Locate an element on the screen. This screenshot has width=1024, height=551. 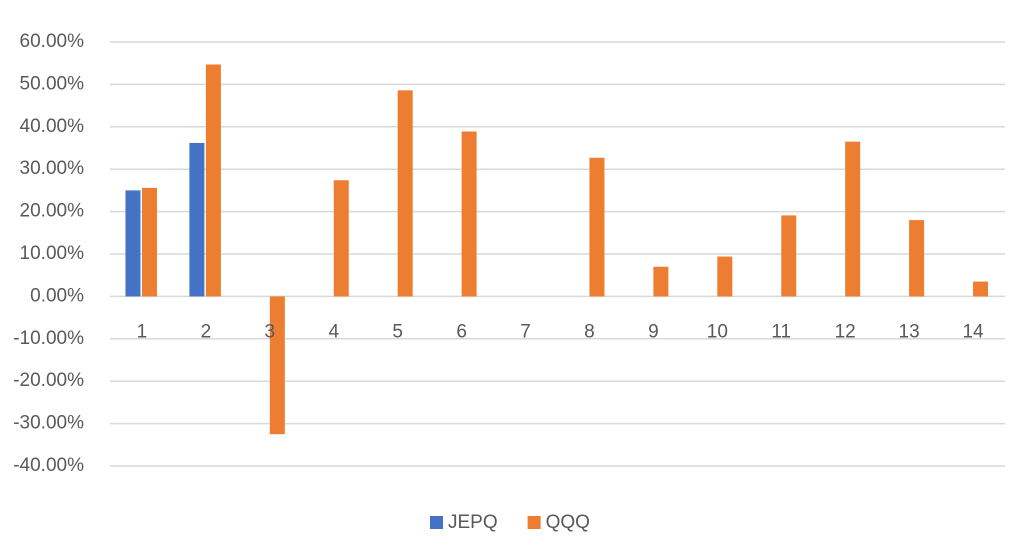
x-tick-label: 13 is located at coordinates (909, 331).